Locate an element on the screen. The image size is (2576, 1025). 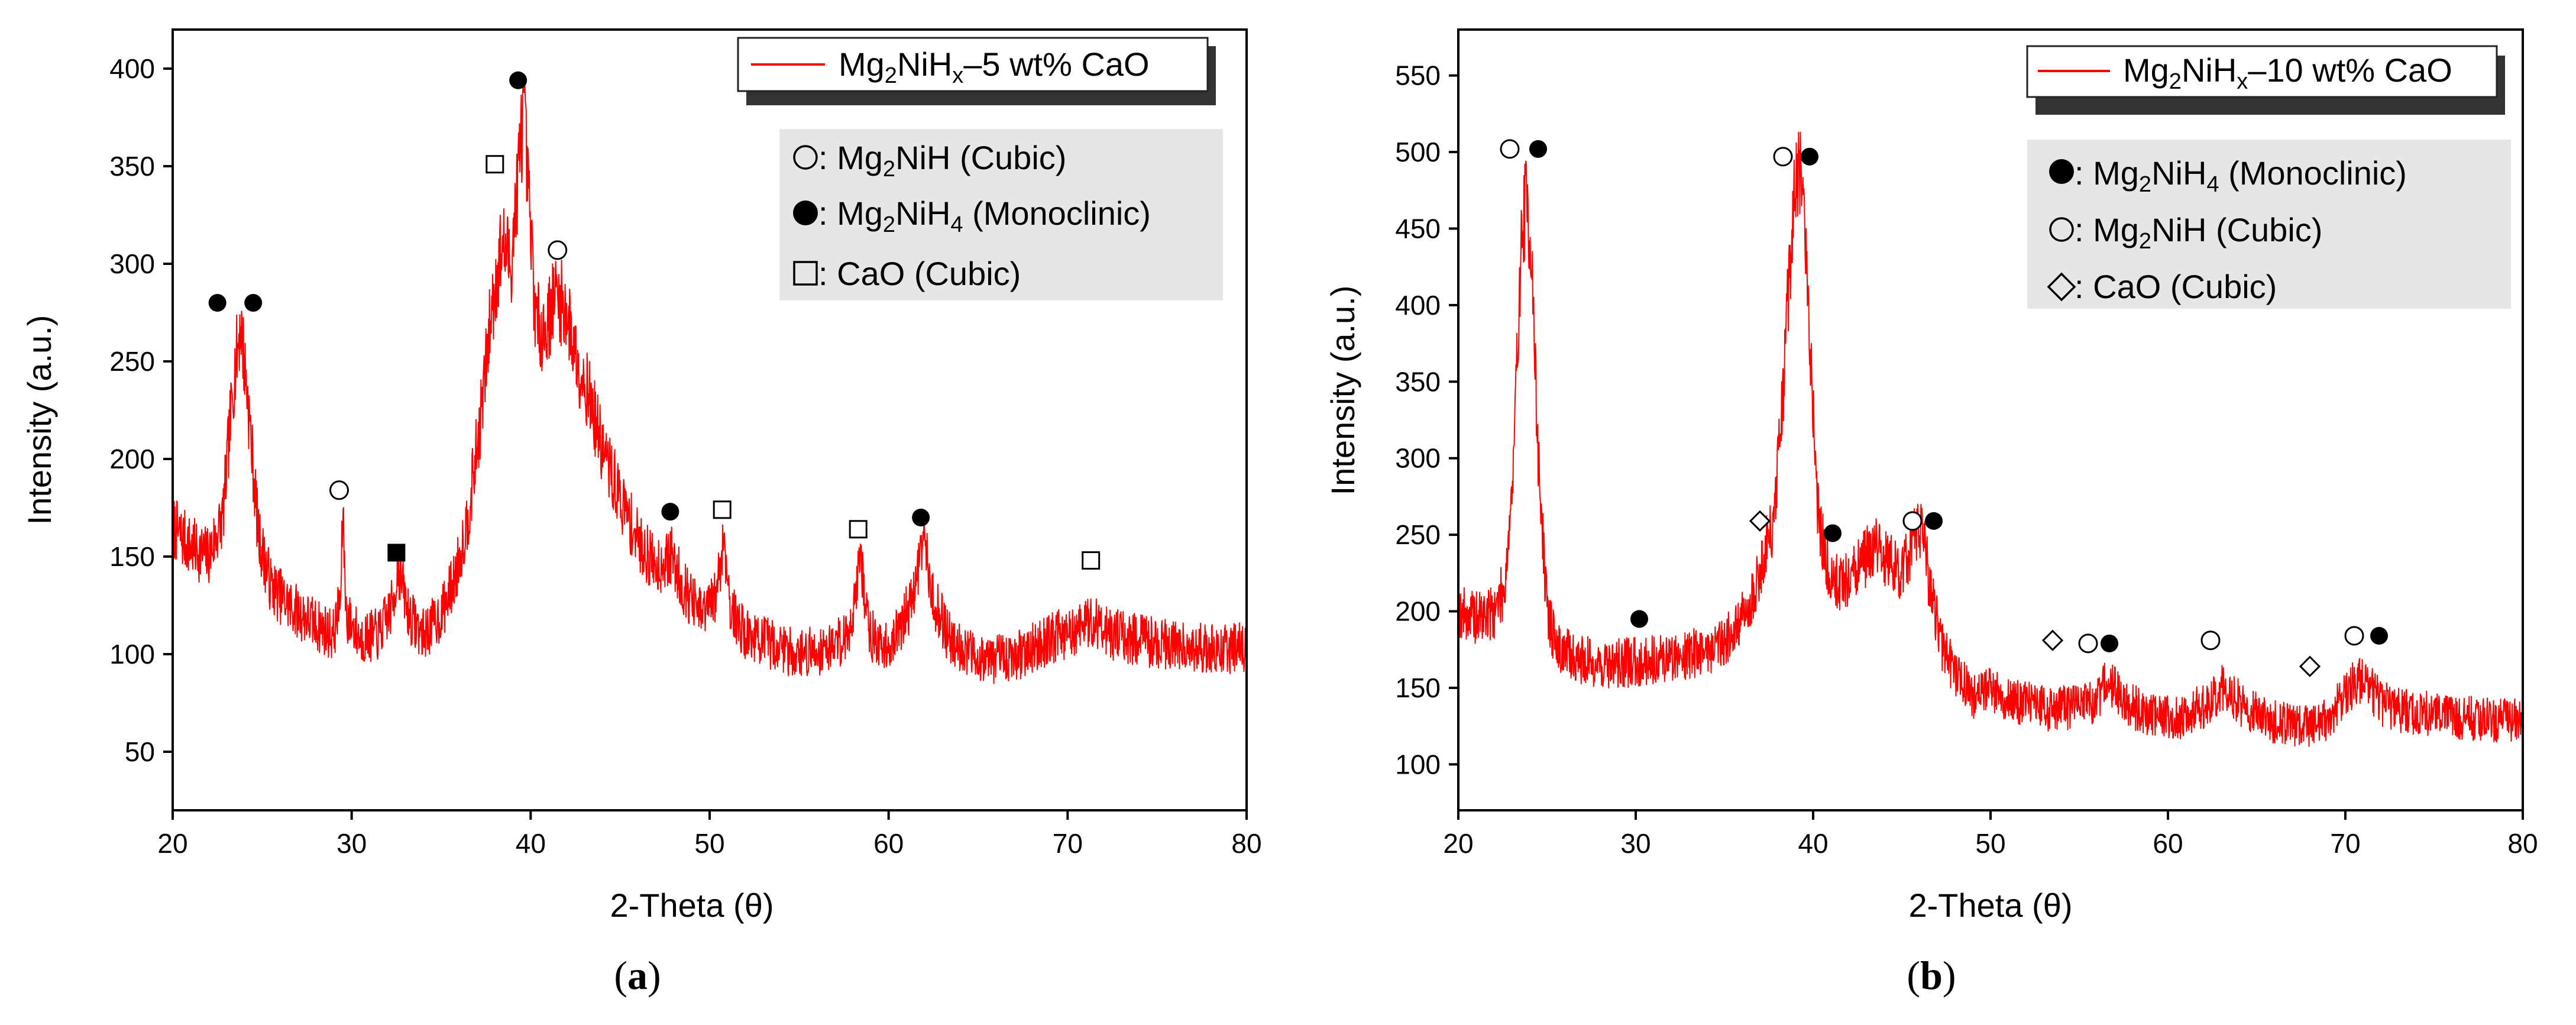
y-tick-label: 50 is located at coordinates (140, 751).